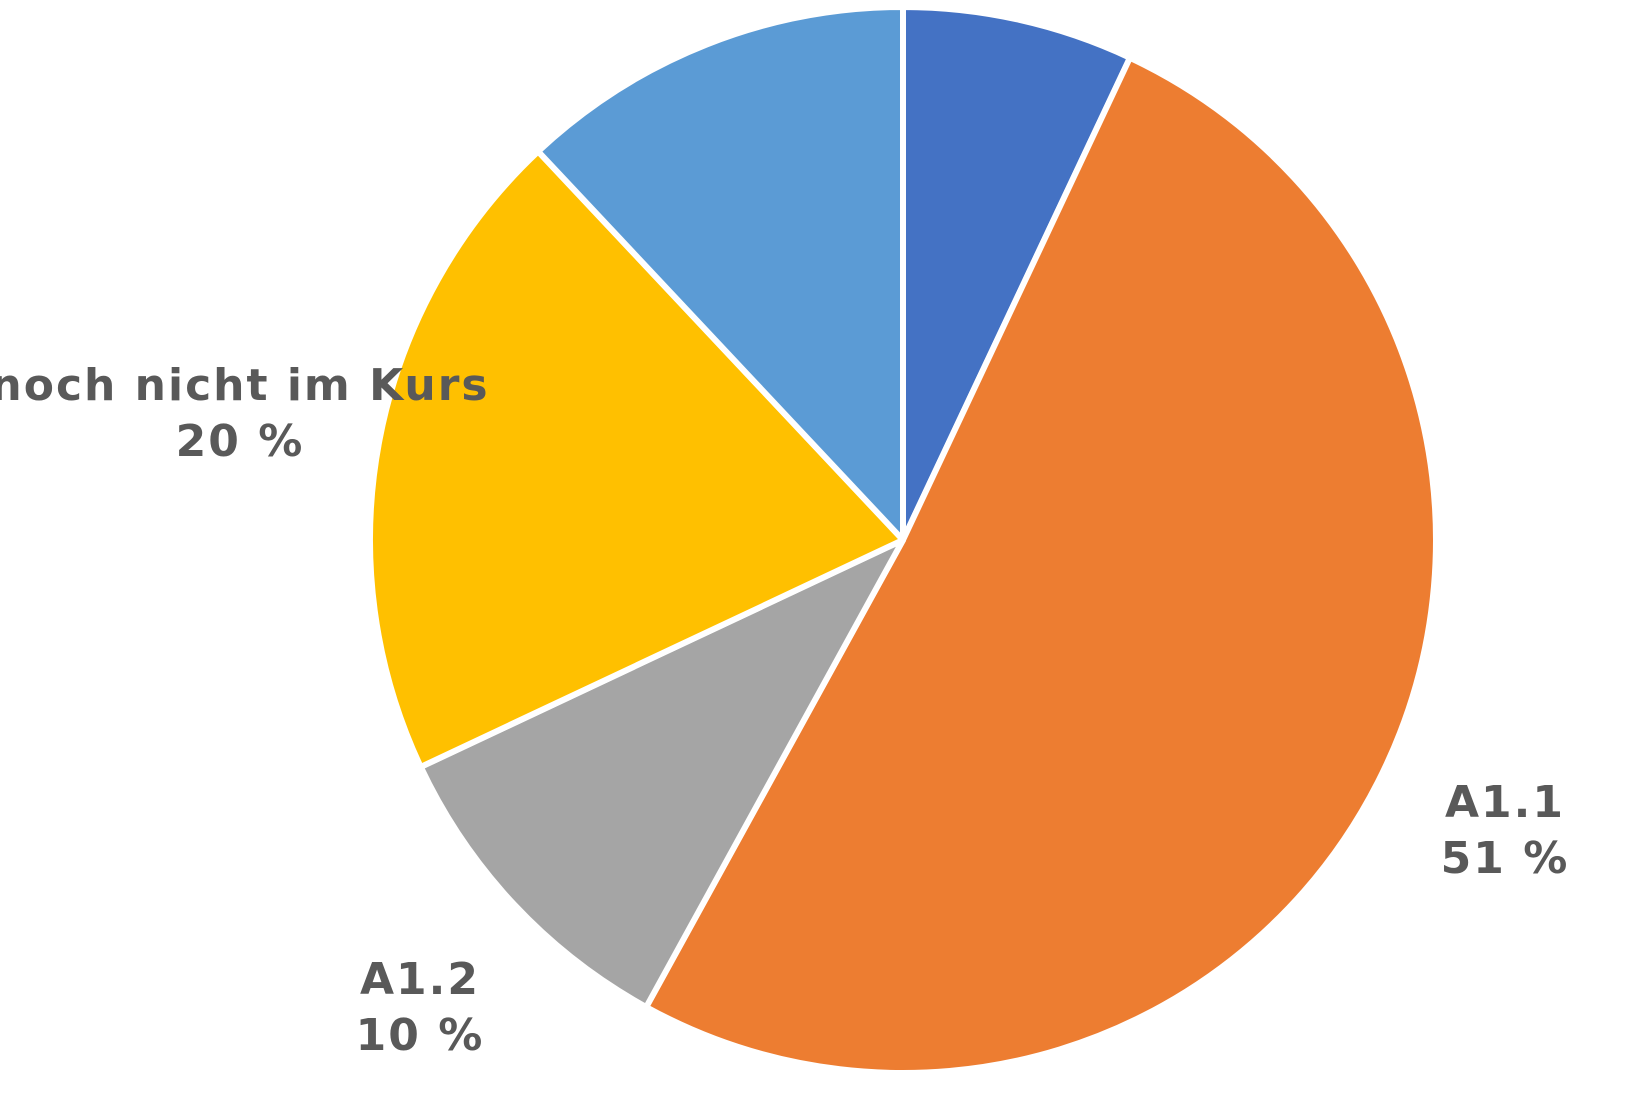 The image size is (1627, 1116). Describe the element at coordinates (1505, 802) in the screenshot. I see `slice-label: A1.1` at that location.